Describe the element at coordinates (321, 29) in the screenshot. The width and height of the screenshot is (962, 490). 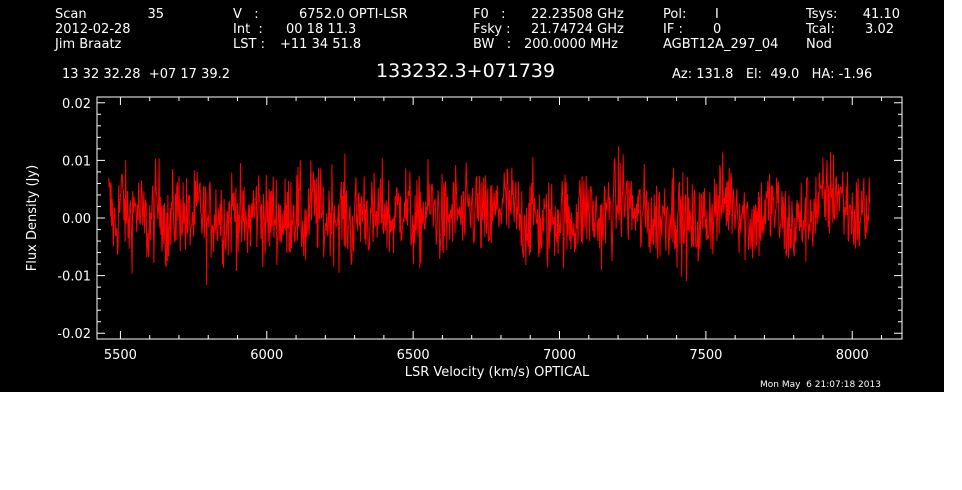
I see `integration-value: 00 18 11.3` at that location.